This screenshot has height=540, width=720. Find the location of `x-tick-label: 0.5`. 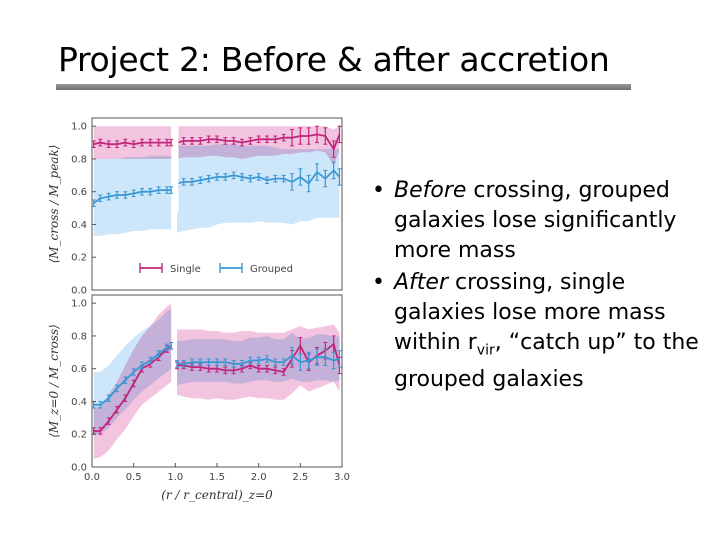

x-tick-label: 0.5 is located at coordinates (134, 477).